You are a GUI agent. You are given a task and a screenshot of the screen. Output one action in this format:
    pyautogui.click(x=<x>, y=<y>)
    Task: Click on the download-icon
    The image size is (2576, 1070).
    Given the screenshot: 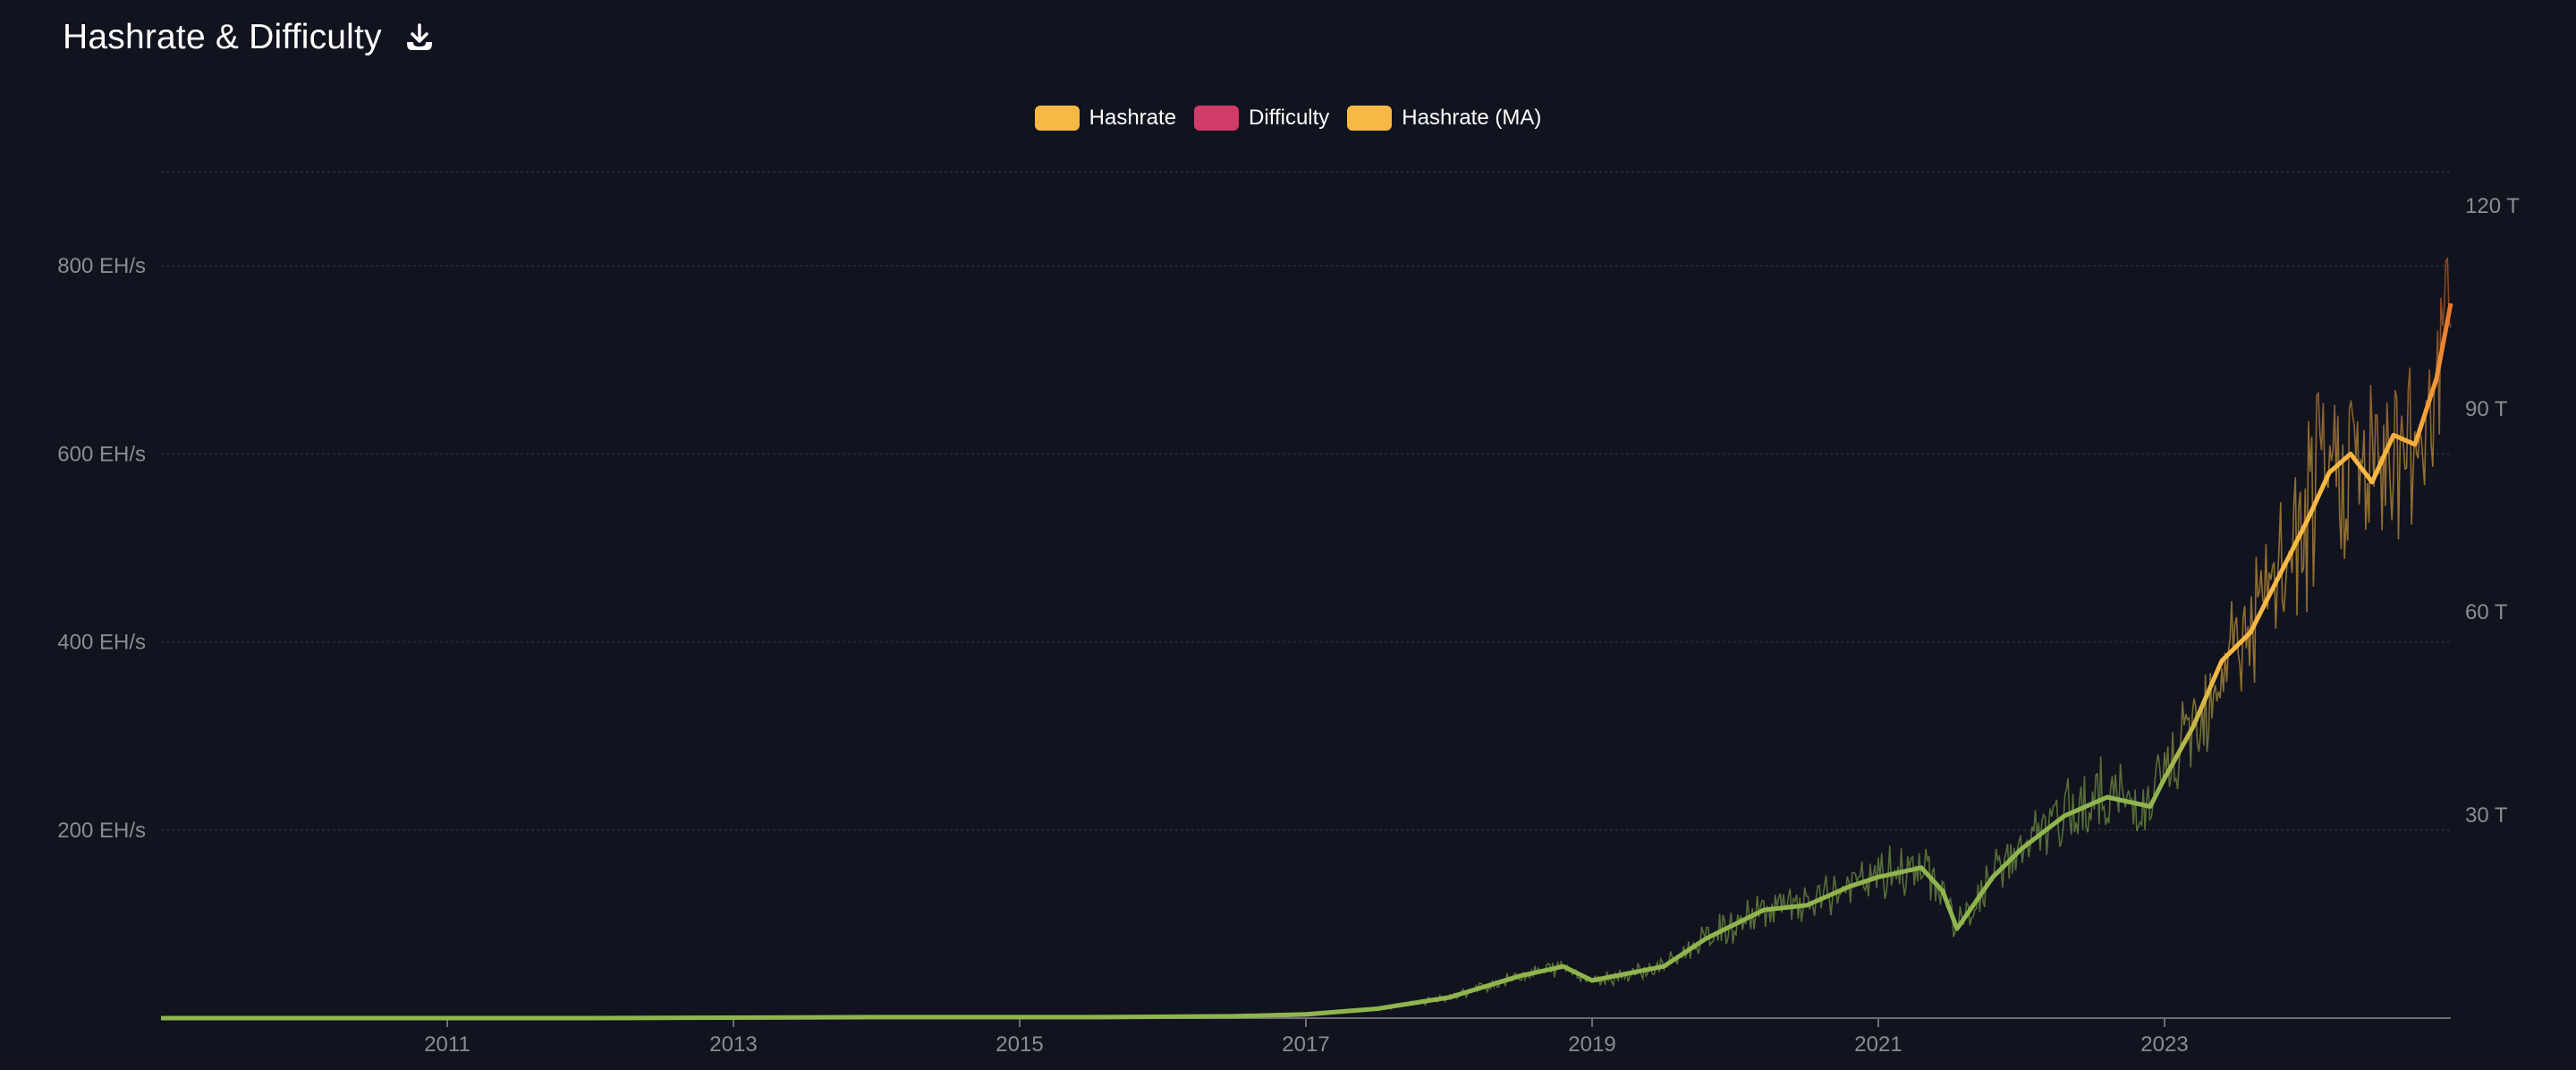 What is the action you would take?
    pyautogui.click(x=419, y=36)
    